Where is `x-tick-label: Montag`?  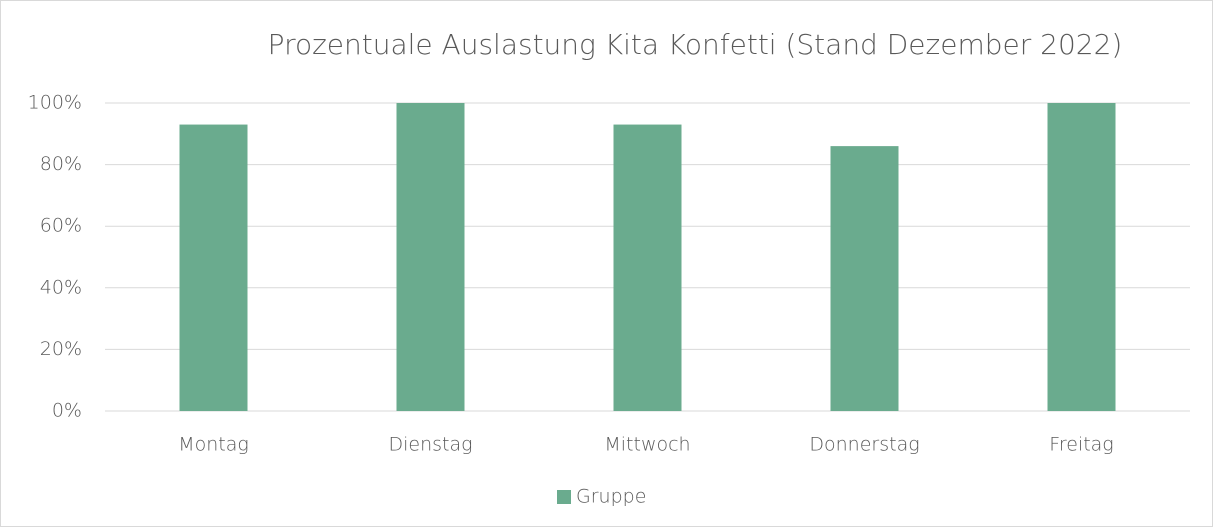 x-tick-label: Montag is located at coordinates (213, 445).